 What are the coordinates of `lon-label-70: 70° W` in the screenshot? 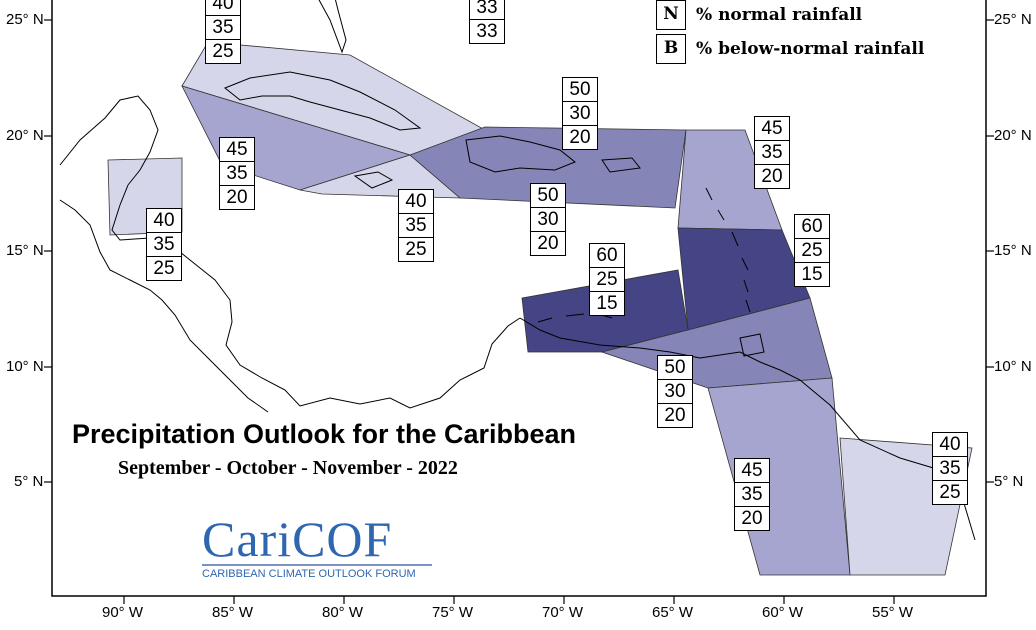 It's located at (563, 612).